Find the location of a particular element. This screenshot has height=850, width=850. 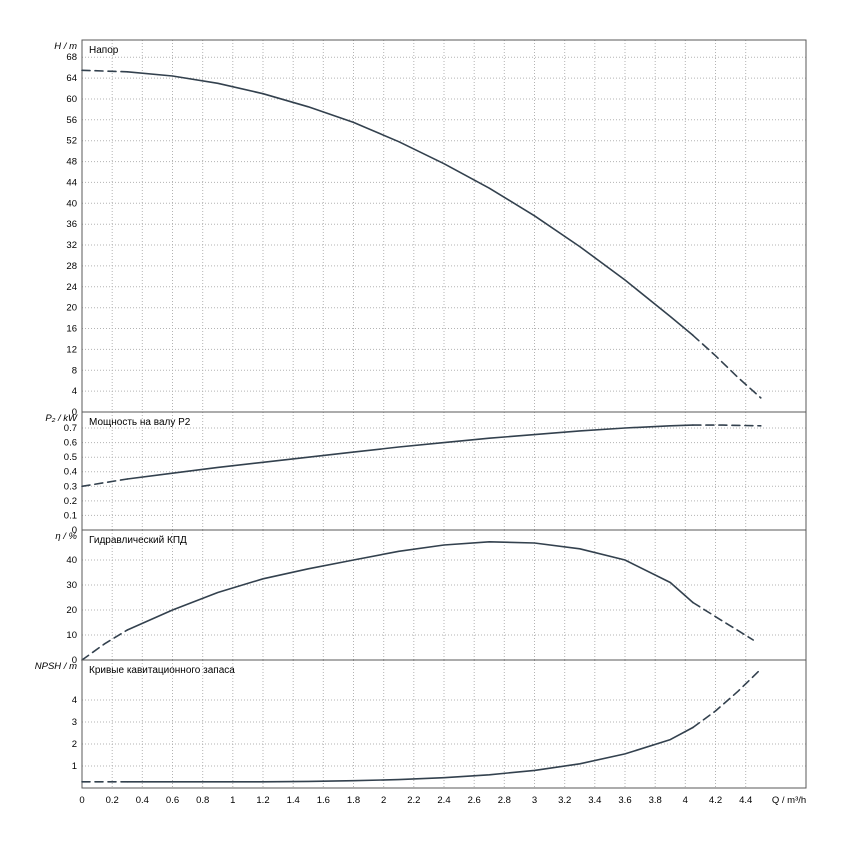

panel-3: 1 2 3 4 NPSH / m Кривые кавитационного запаса is located at coordinates (421, 724).